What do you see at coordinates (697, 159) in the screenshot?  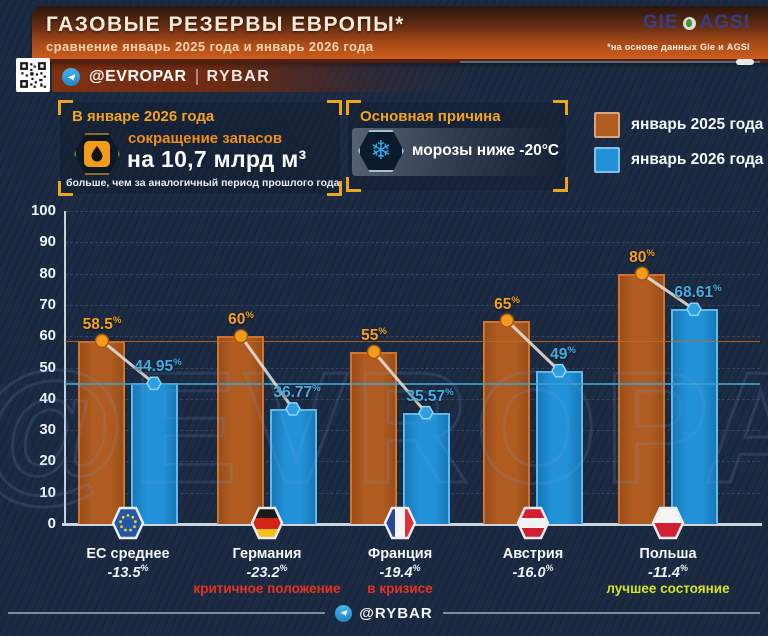 I see `legend-label-2026: январь 2026 года` at bounding box center [697, 159].